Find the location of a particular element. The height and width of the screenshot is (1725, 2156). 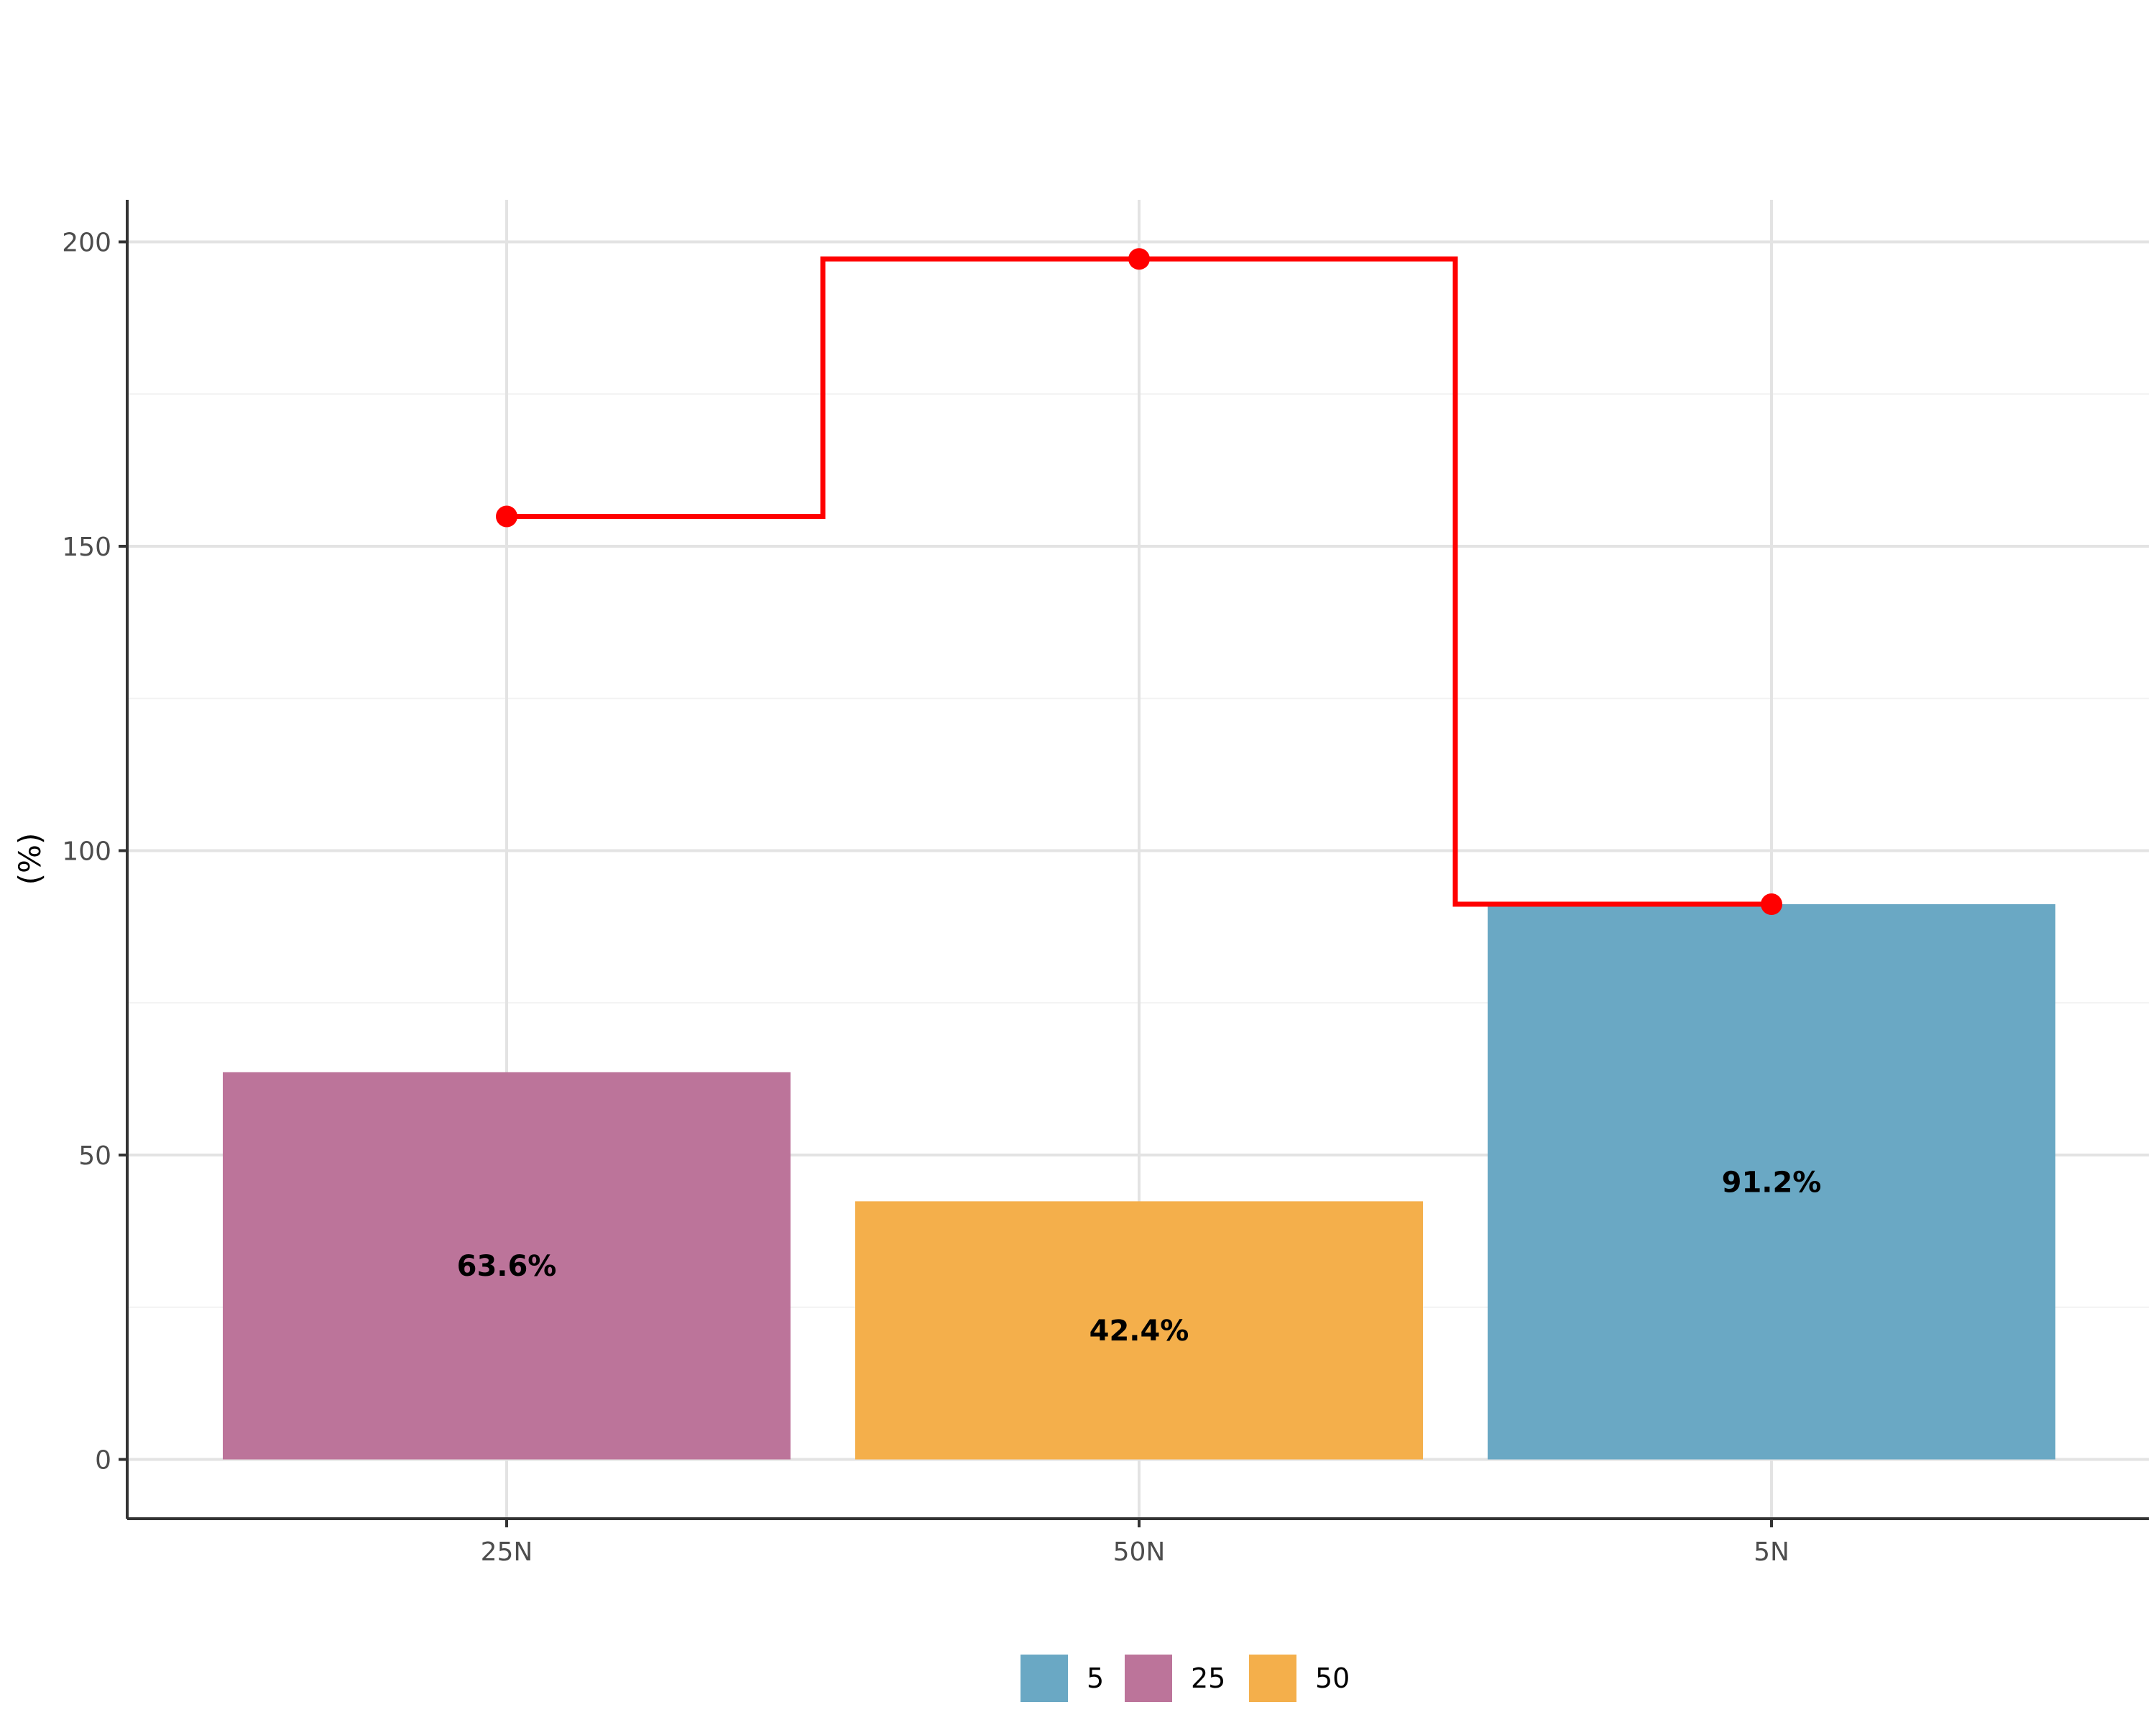

y-tick-label: 200 is located at coordinates (86, 243).